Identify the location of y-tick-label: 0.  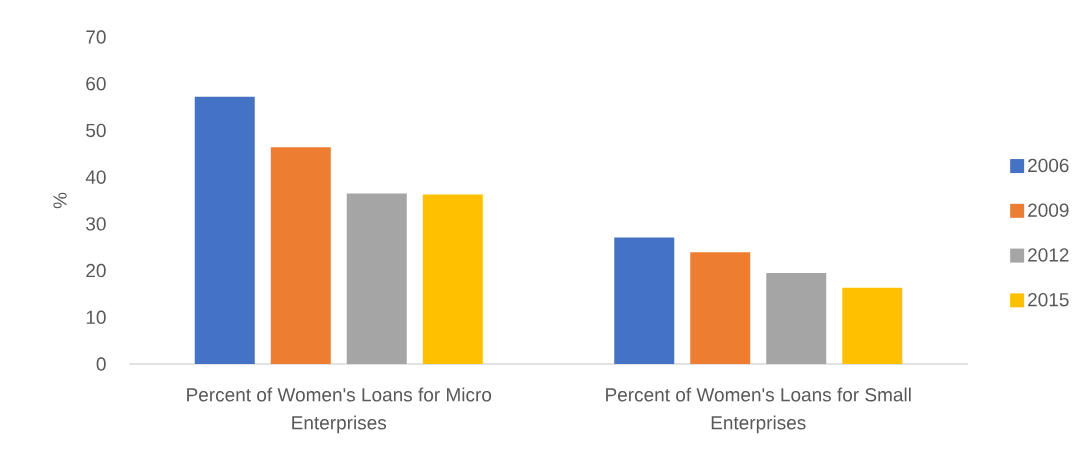
(101, 364).